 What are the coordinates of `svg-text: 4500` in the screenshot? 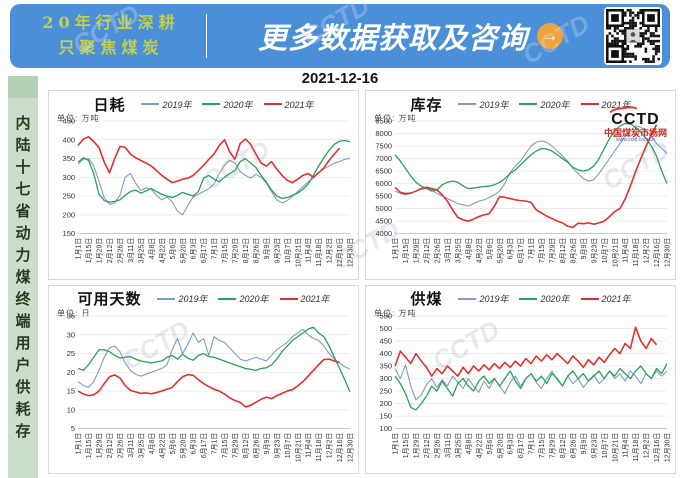 It's located at (383, 221).